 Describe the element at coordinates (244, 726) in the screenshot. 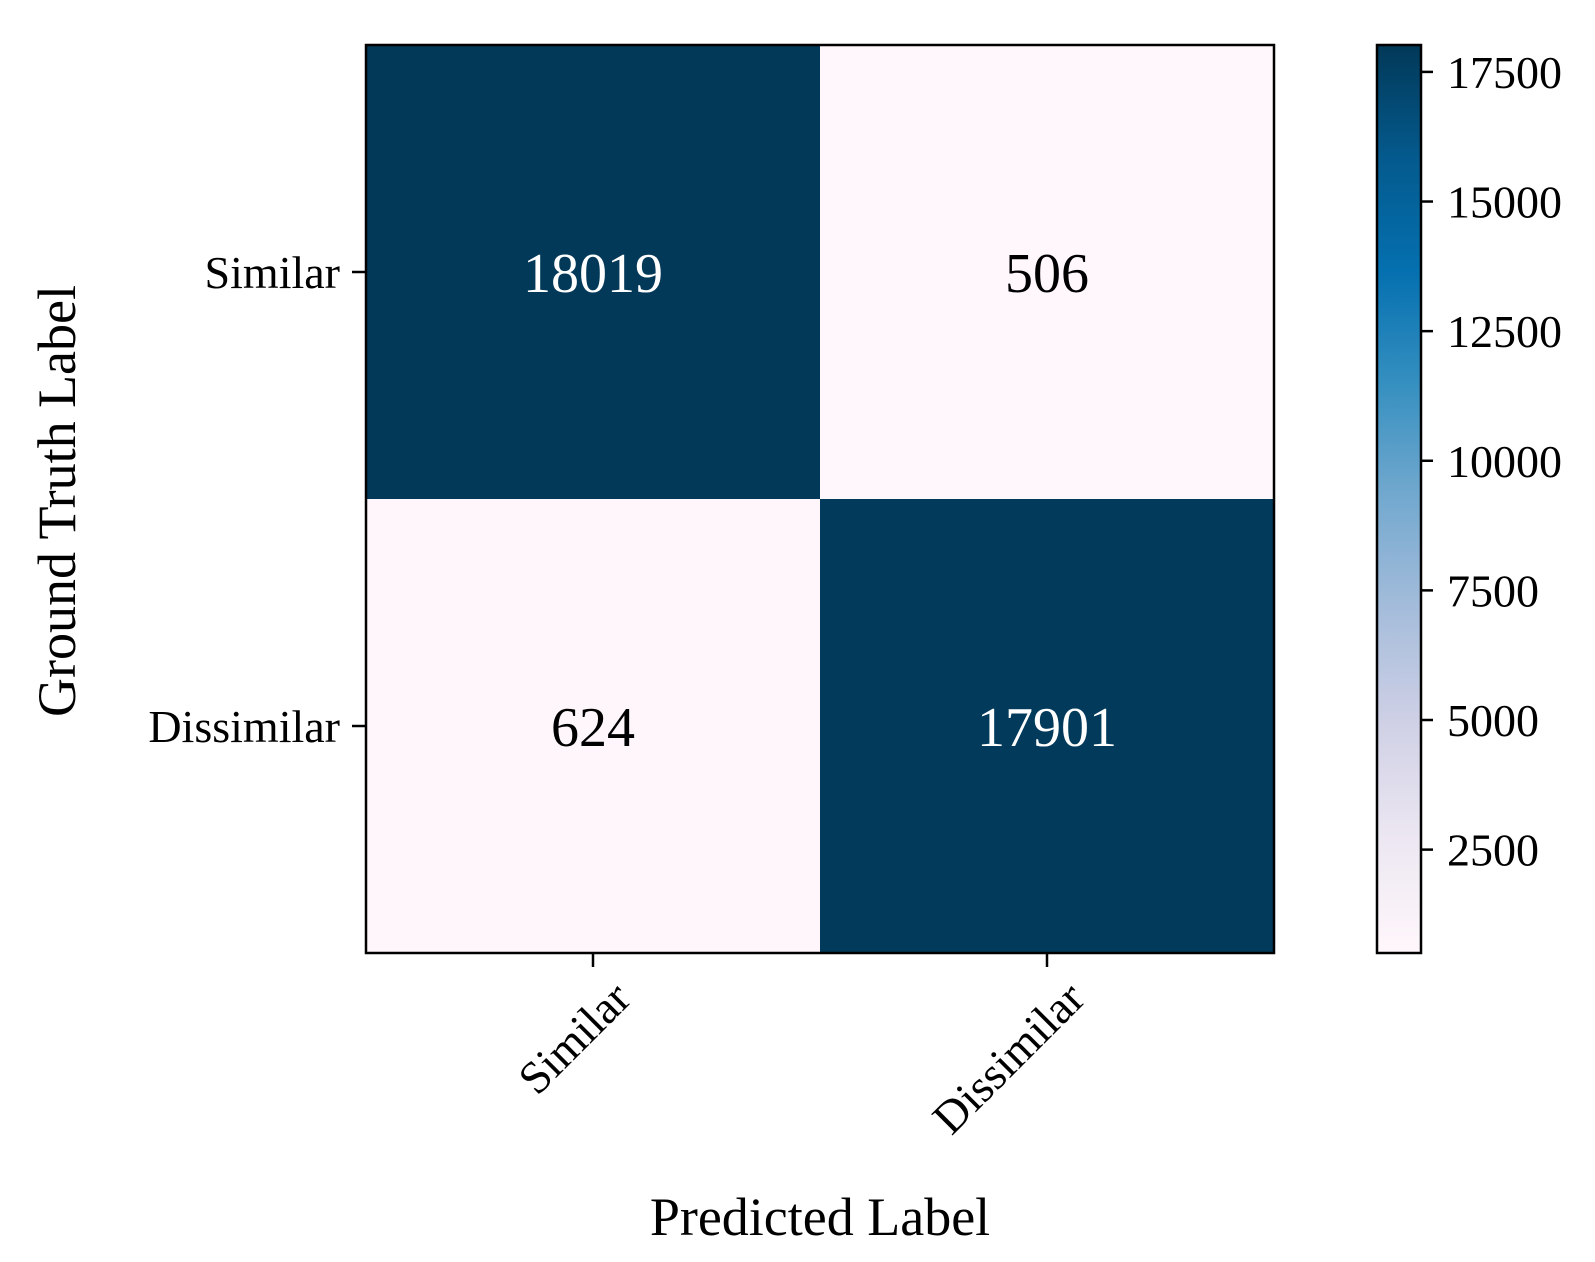

I see `y-tick-label-1: Dissimilar` at that location.